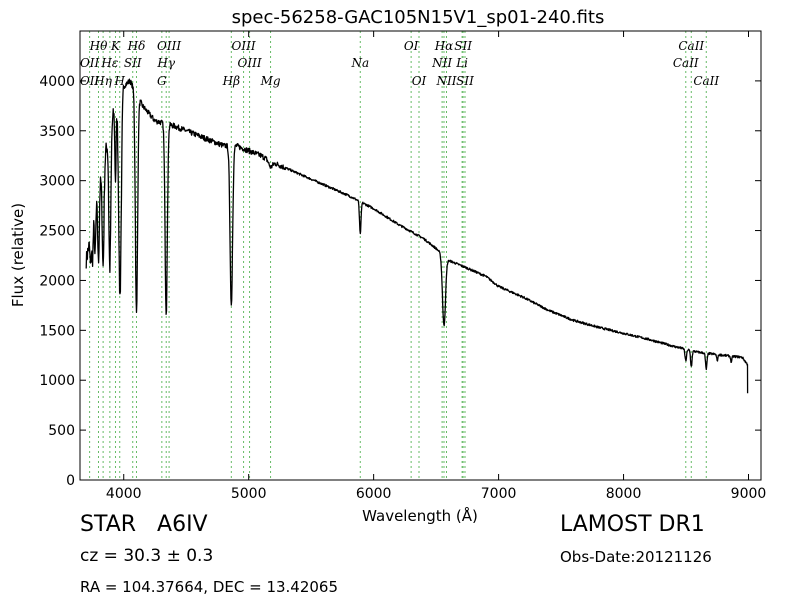  Describe the element at coordinates (270, 81) in the screenshot. I see `line-marker-label: Mg` at that location.